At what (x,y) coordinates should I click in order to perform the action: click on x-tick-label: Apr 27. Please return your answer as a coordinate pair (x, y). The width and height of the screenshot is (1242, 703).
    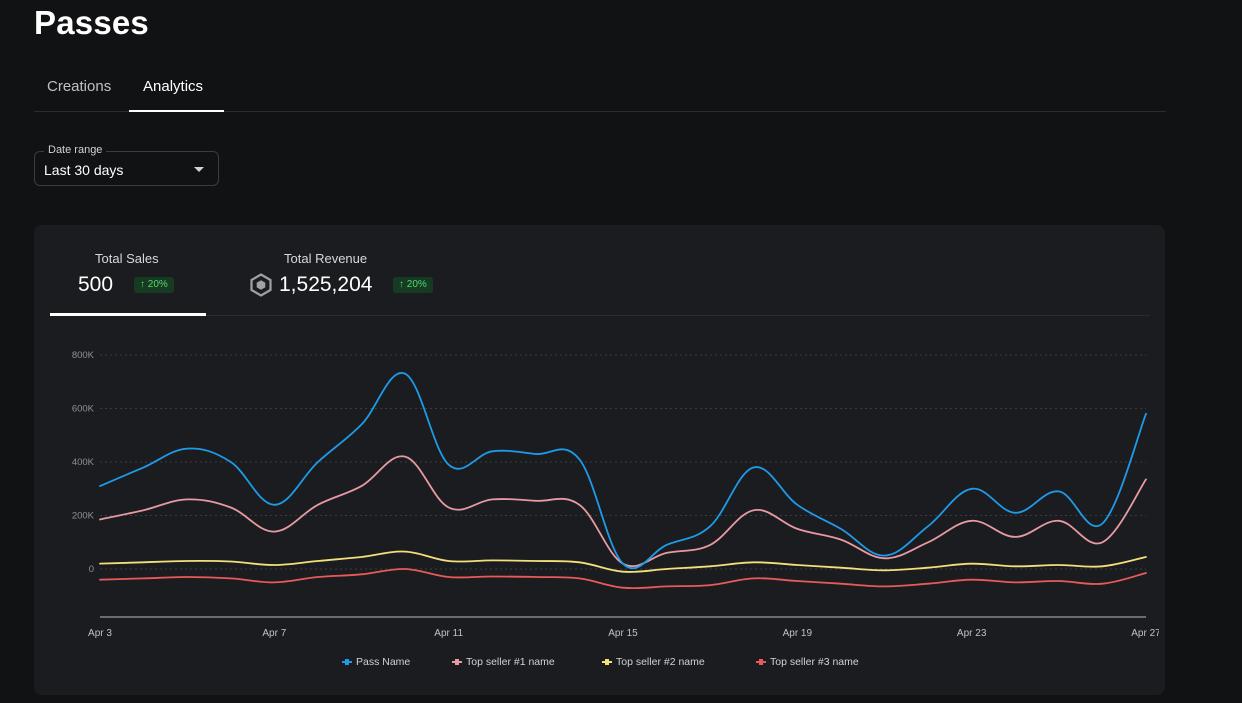
    Looking at the image, I should click on (1145, 633).